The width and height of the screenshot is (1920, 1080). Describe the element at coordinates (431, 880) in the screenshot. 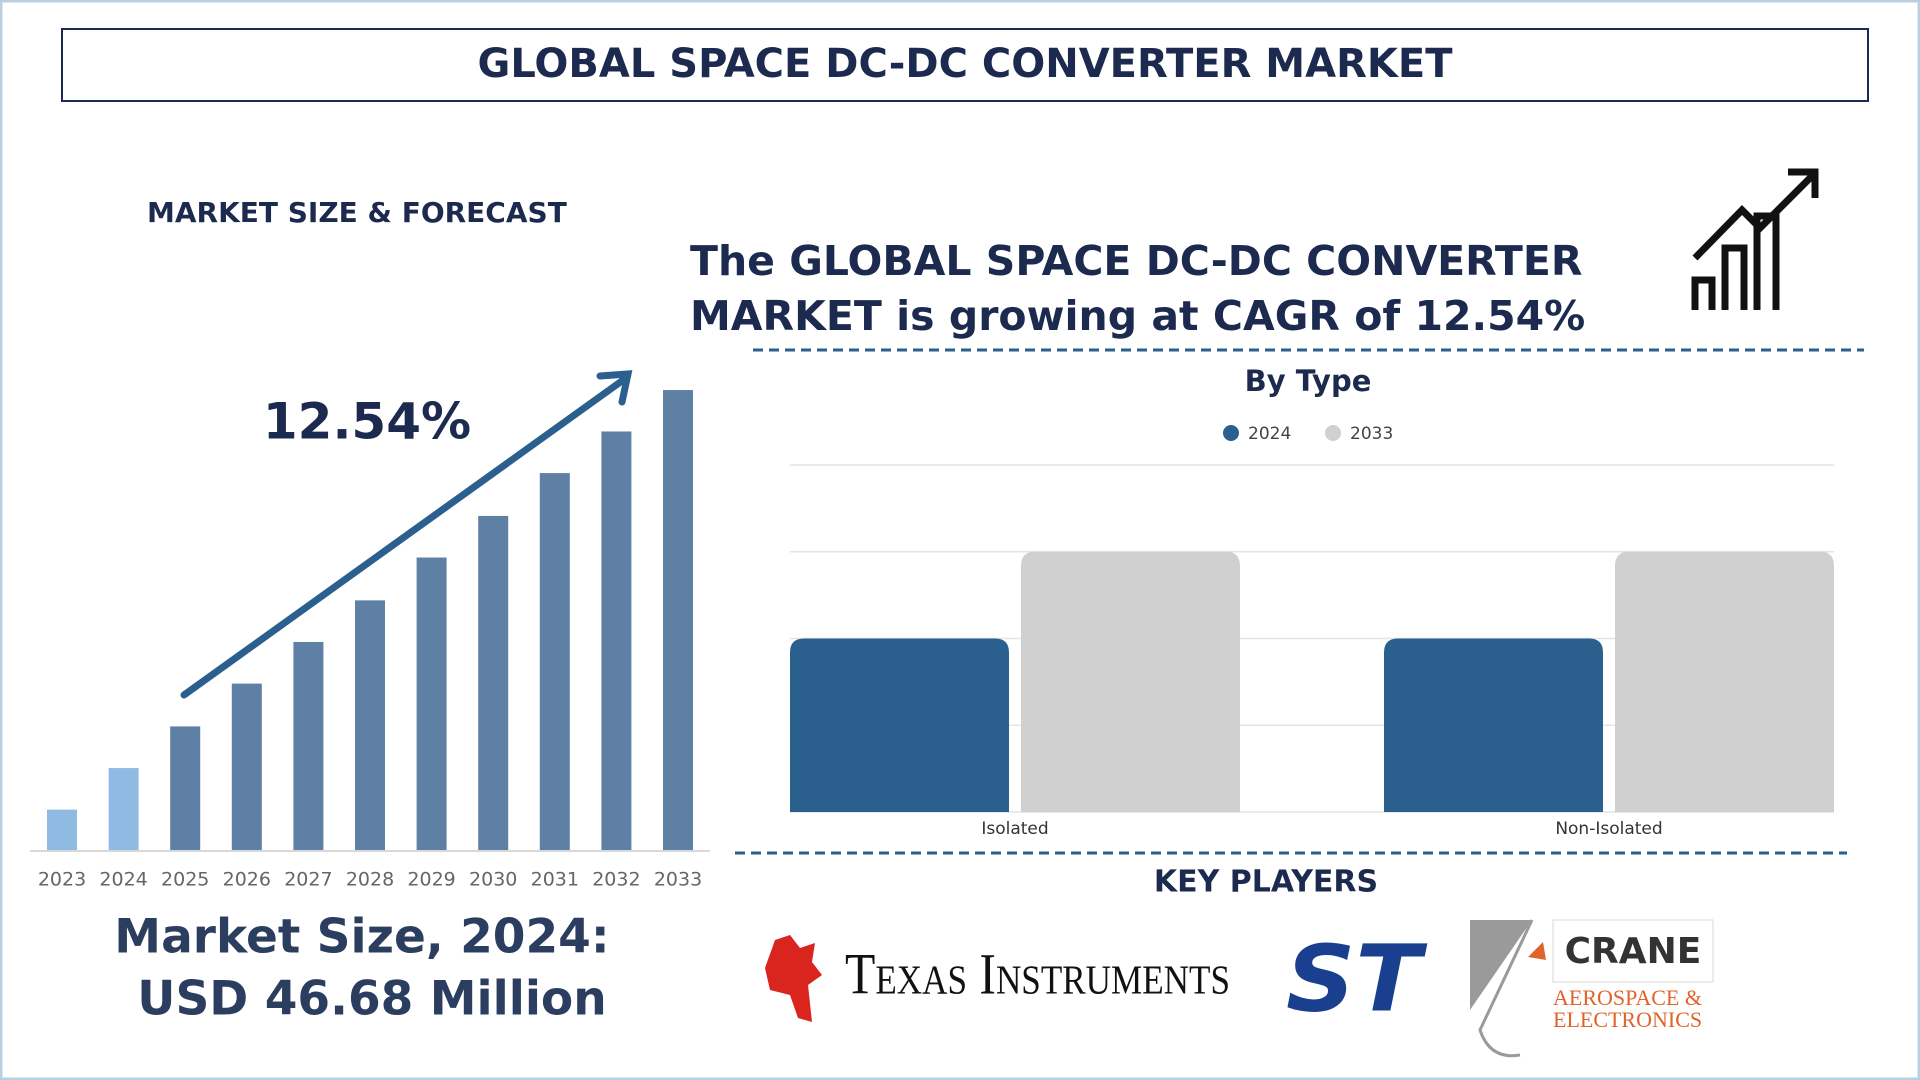

I see `x-tick-label: 2029` at that location.